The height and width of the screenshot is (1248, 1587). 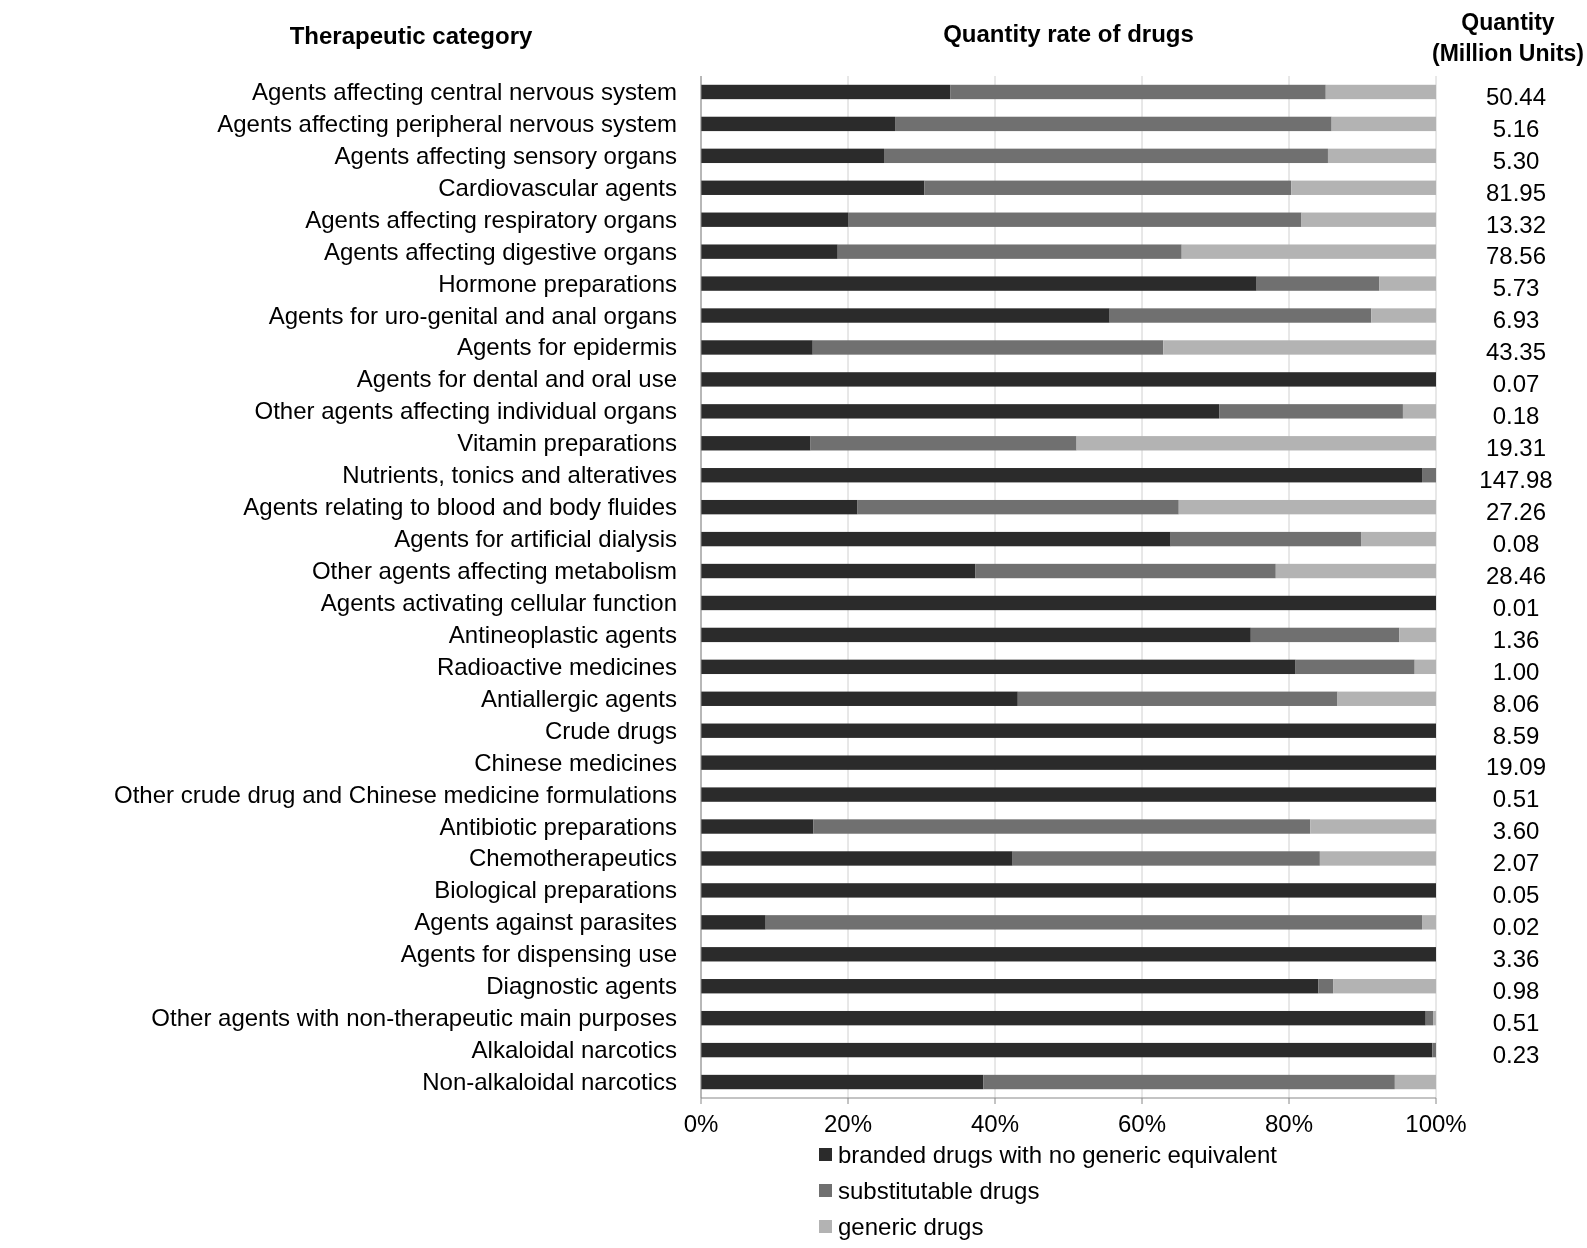 I want to click on text: 5.30, so click(x=1516, y=160).